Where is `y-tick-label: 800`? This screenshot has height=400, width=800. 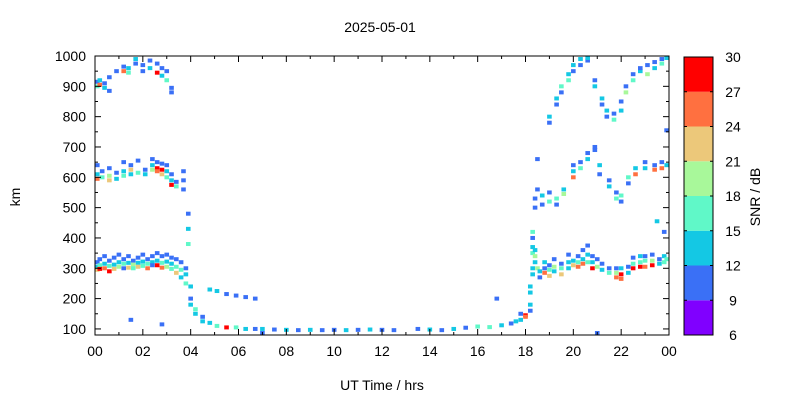
y-tick-label: 800 is located at coordinates (75, 117).